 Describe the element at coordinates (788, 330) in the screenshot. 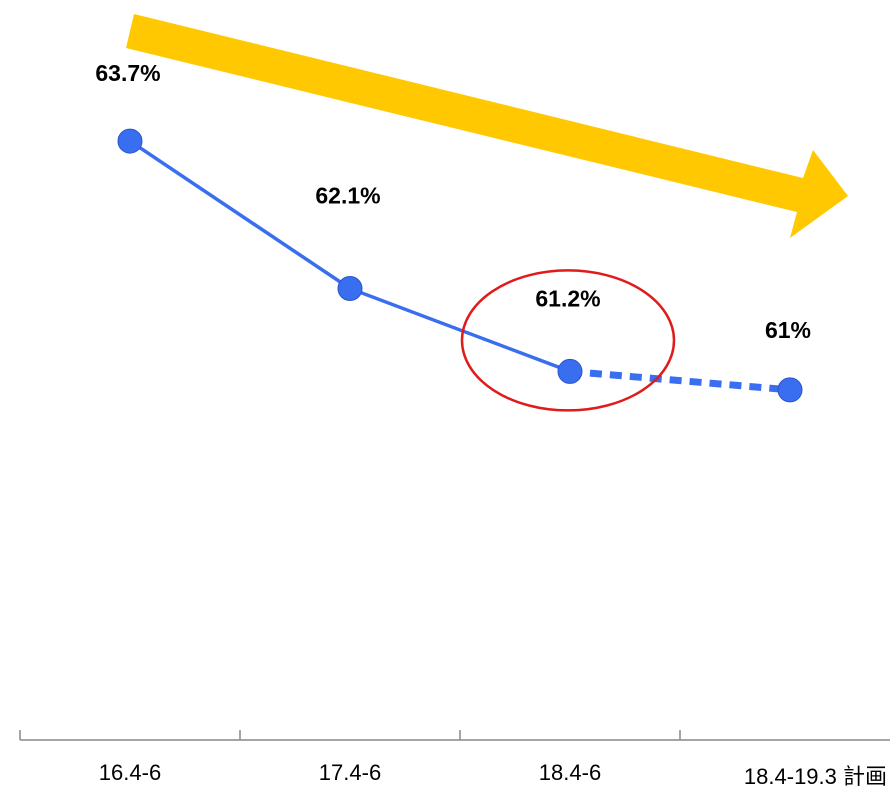

I see `data-label: 61%` at that location.